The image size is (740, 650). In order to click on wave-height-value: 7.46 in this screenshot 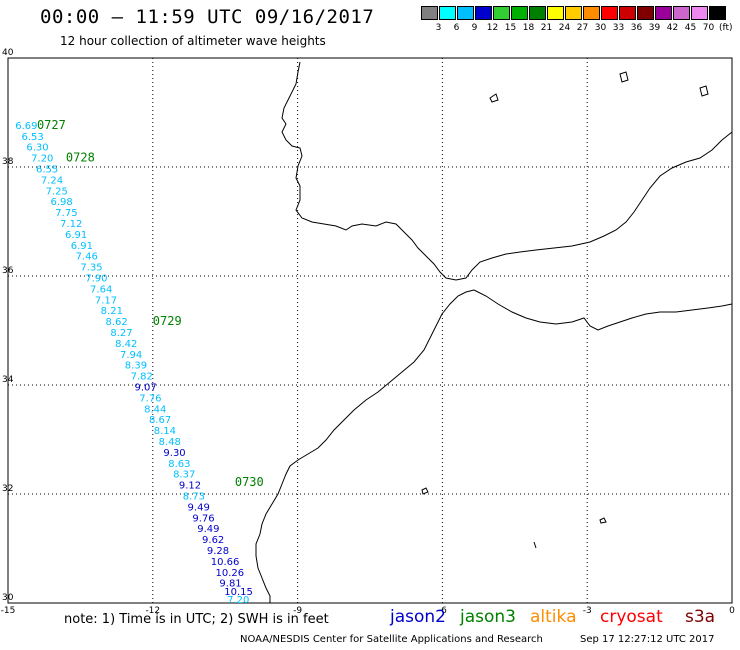, I will do `click(87, 257)`.